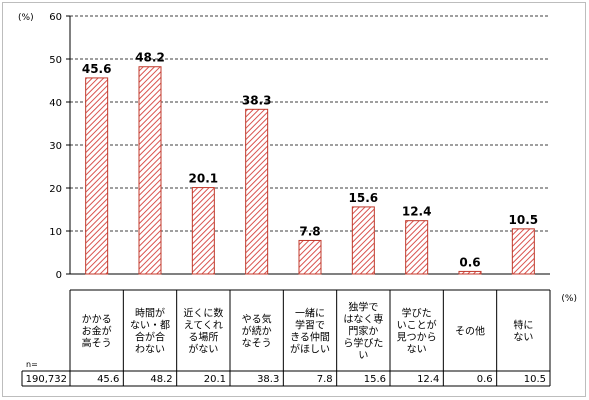  I want to click on table-unit: (%), so click(569, 299).